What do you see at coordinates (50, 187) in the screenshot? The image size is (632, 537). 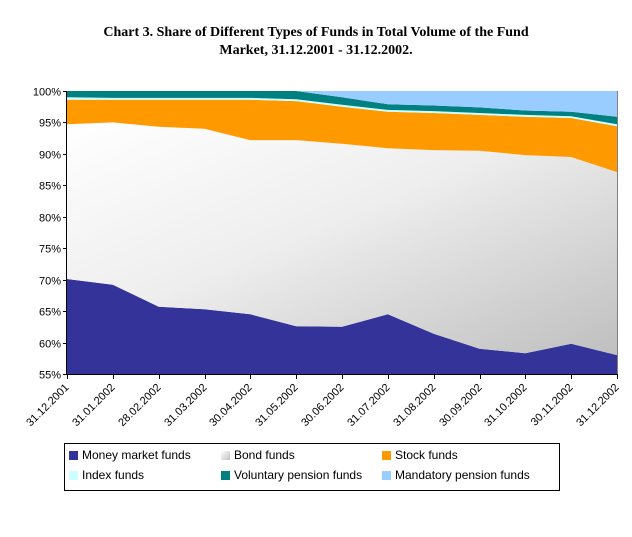 I see `y-tick-label: 85%` at bounding box center [50, 187].